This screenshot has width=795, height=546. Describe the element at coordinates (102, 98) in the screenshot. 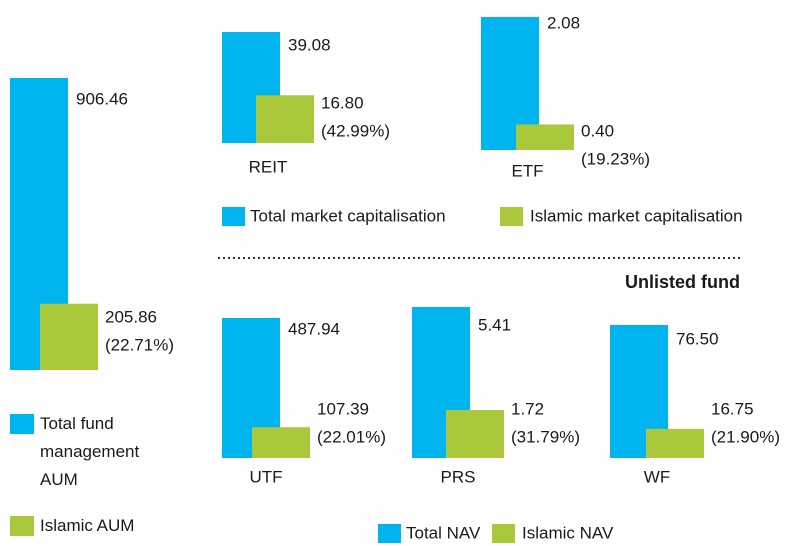

I see `value-label: 906.46` at that location.